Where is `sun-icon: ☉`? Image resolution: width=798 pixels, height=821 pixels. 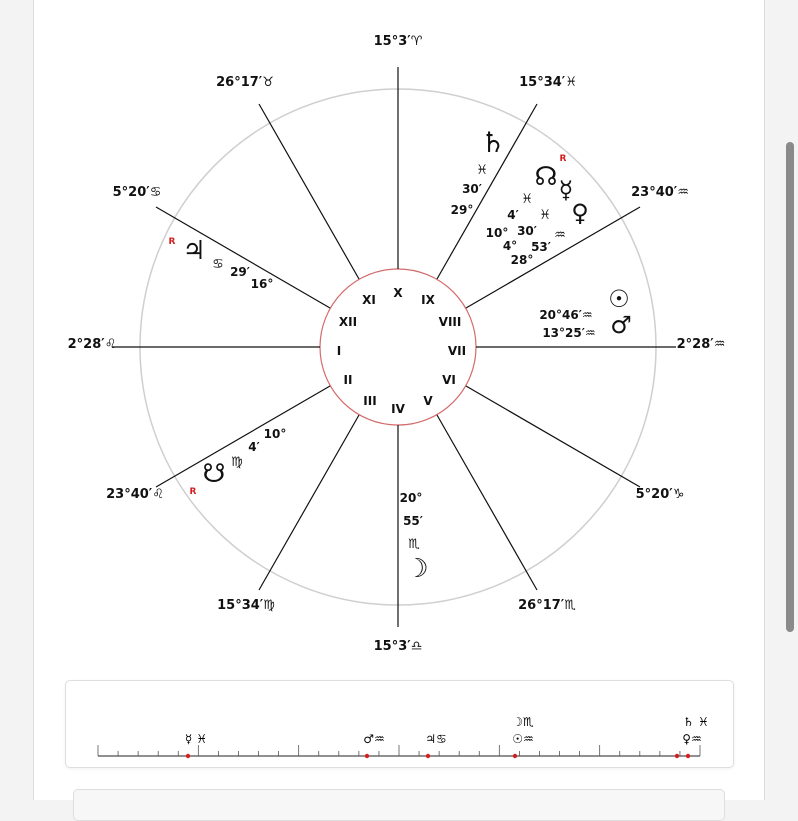 sun-icon: ☉ is located at coordinates (619, 299).